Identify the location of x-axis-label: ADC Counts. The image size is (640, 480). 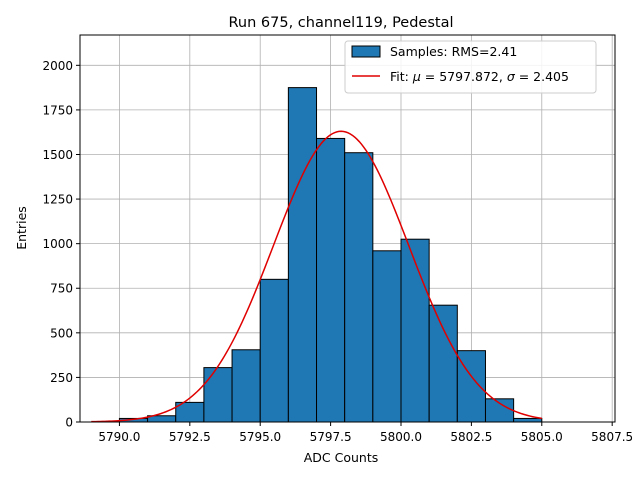
(341, 457).